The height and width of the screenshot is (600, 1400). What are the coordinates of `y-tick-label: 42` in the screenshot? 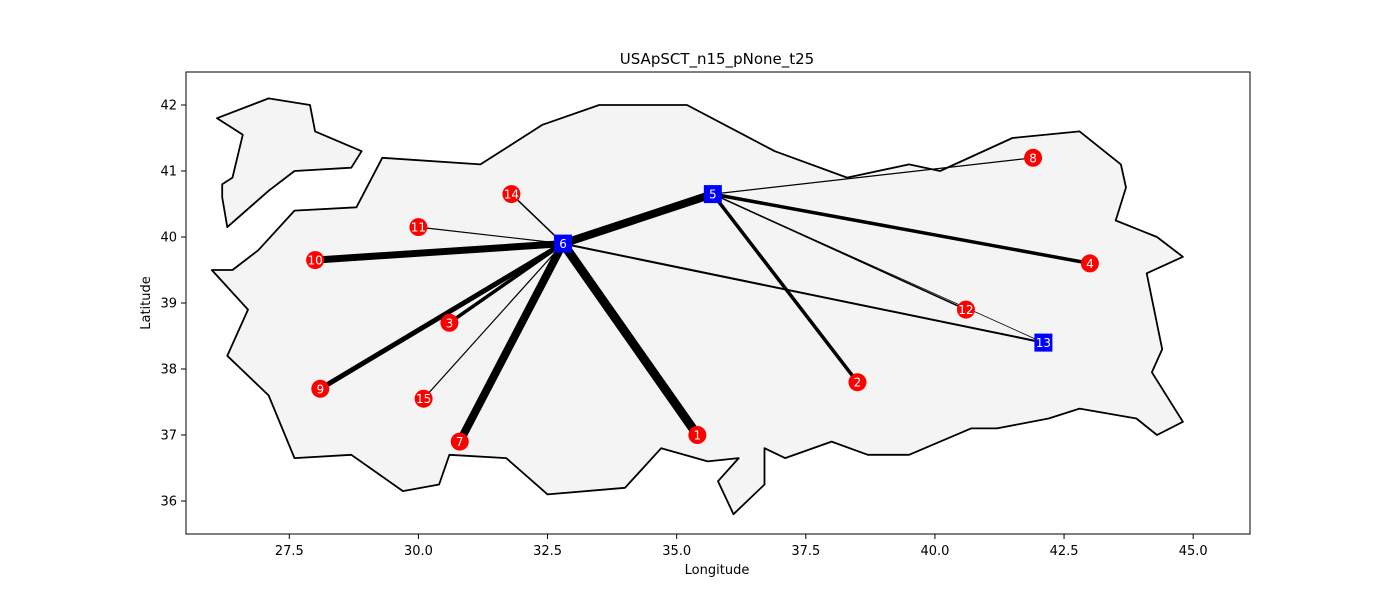 It's located at (168, 106).